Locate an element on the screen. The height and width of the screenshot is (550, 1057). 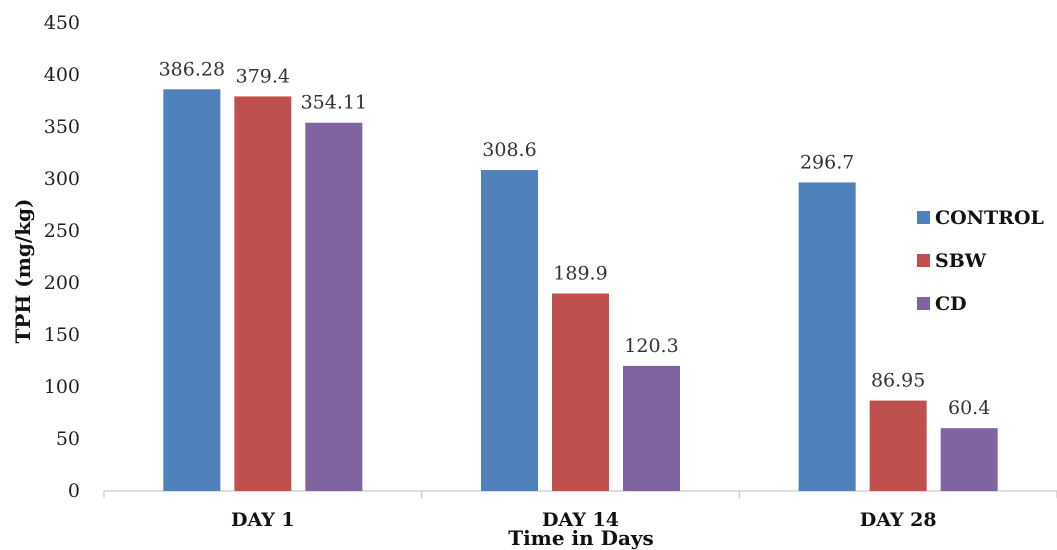
y-tick-label: 100 is located at coordinates (62, 387).